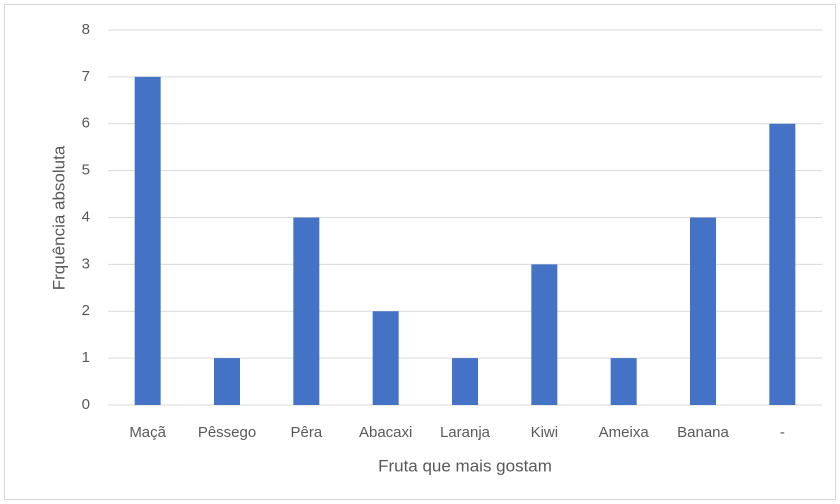 This screenshot has width=840, height=504. Describe the element at coordinates (385, 432) in the screenshot. I see `x-tick-label: Abacaxi` at that location.